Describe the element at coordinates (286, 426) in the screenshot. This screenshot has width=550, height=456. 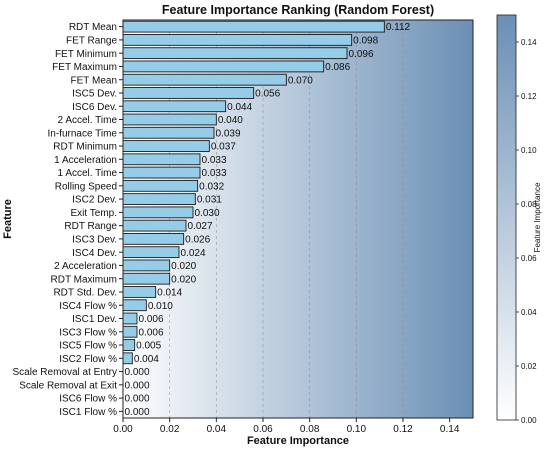
I see `x-axis-ticks: 0.00 0.02 0.04 0.06 0.08 0.10 0.12 0.14` at that location.